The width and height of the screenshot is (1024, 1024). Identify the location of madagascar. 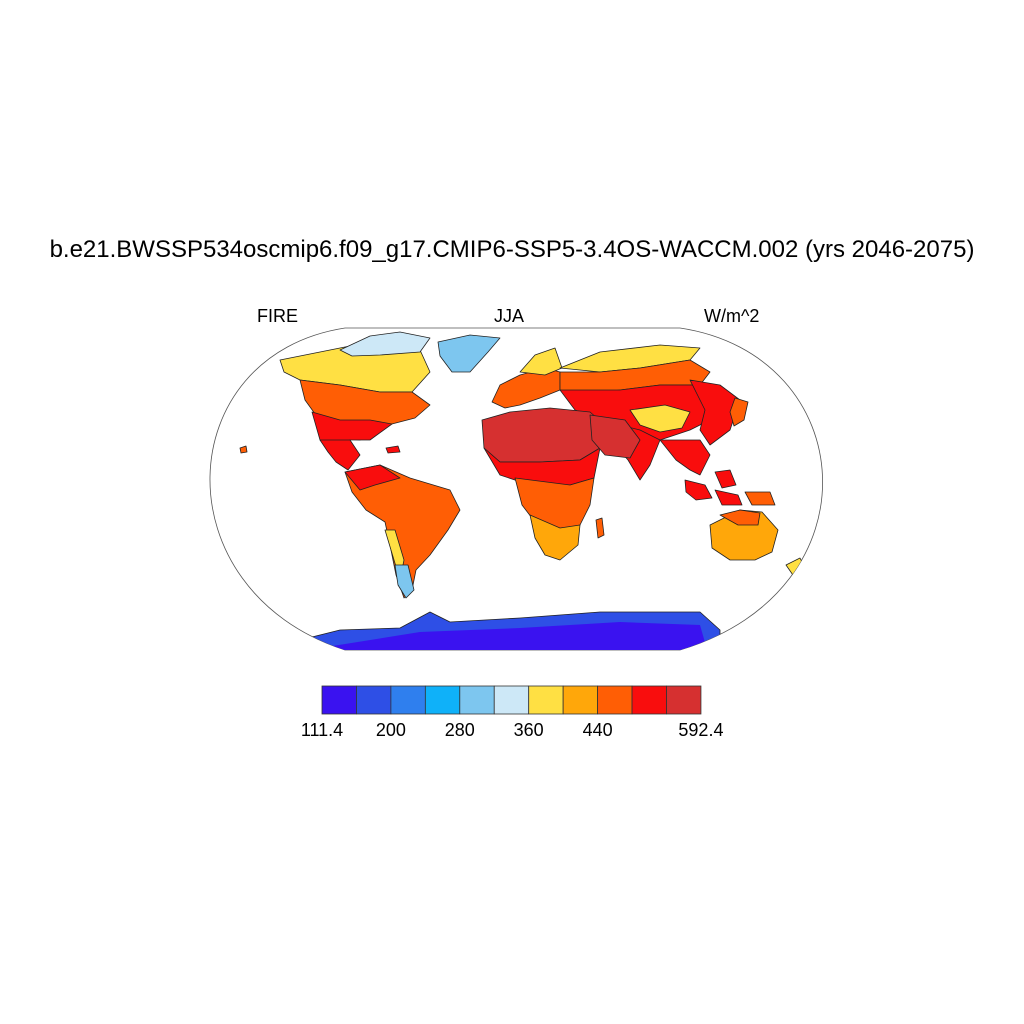
(600, 528).